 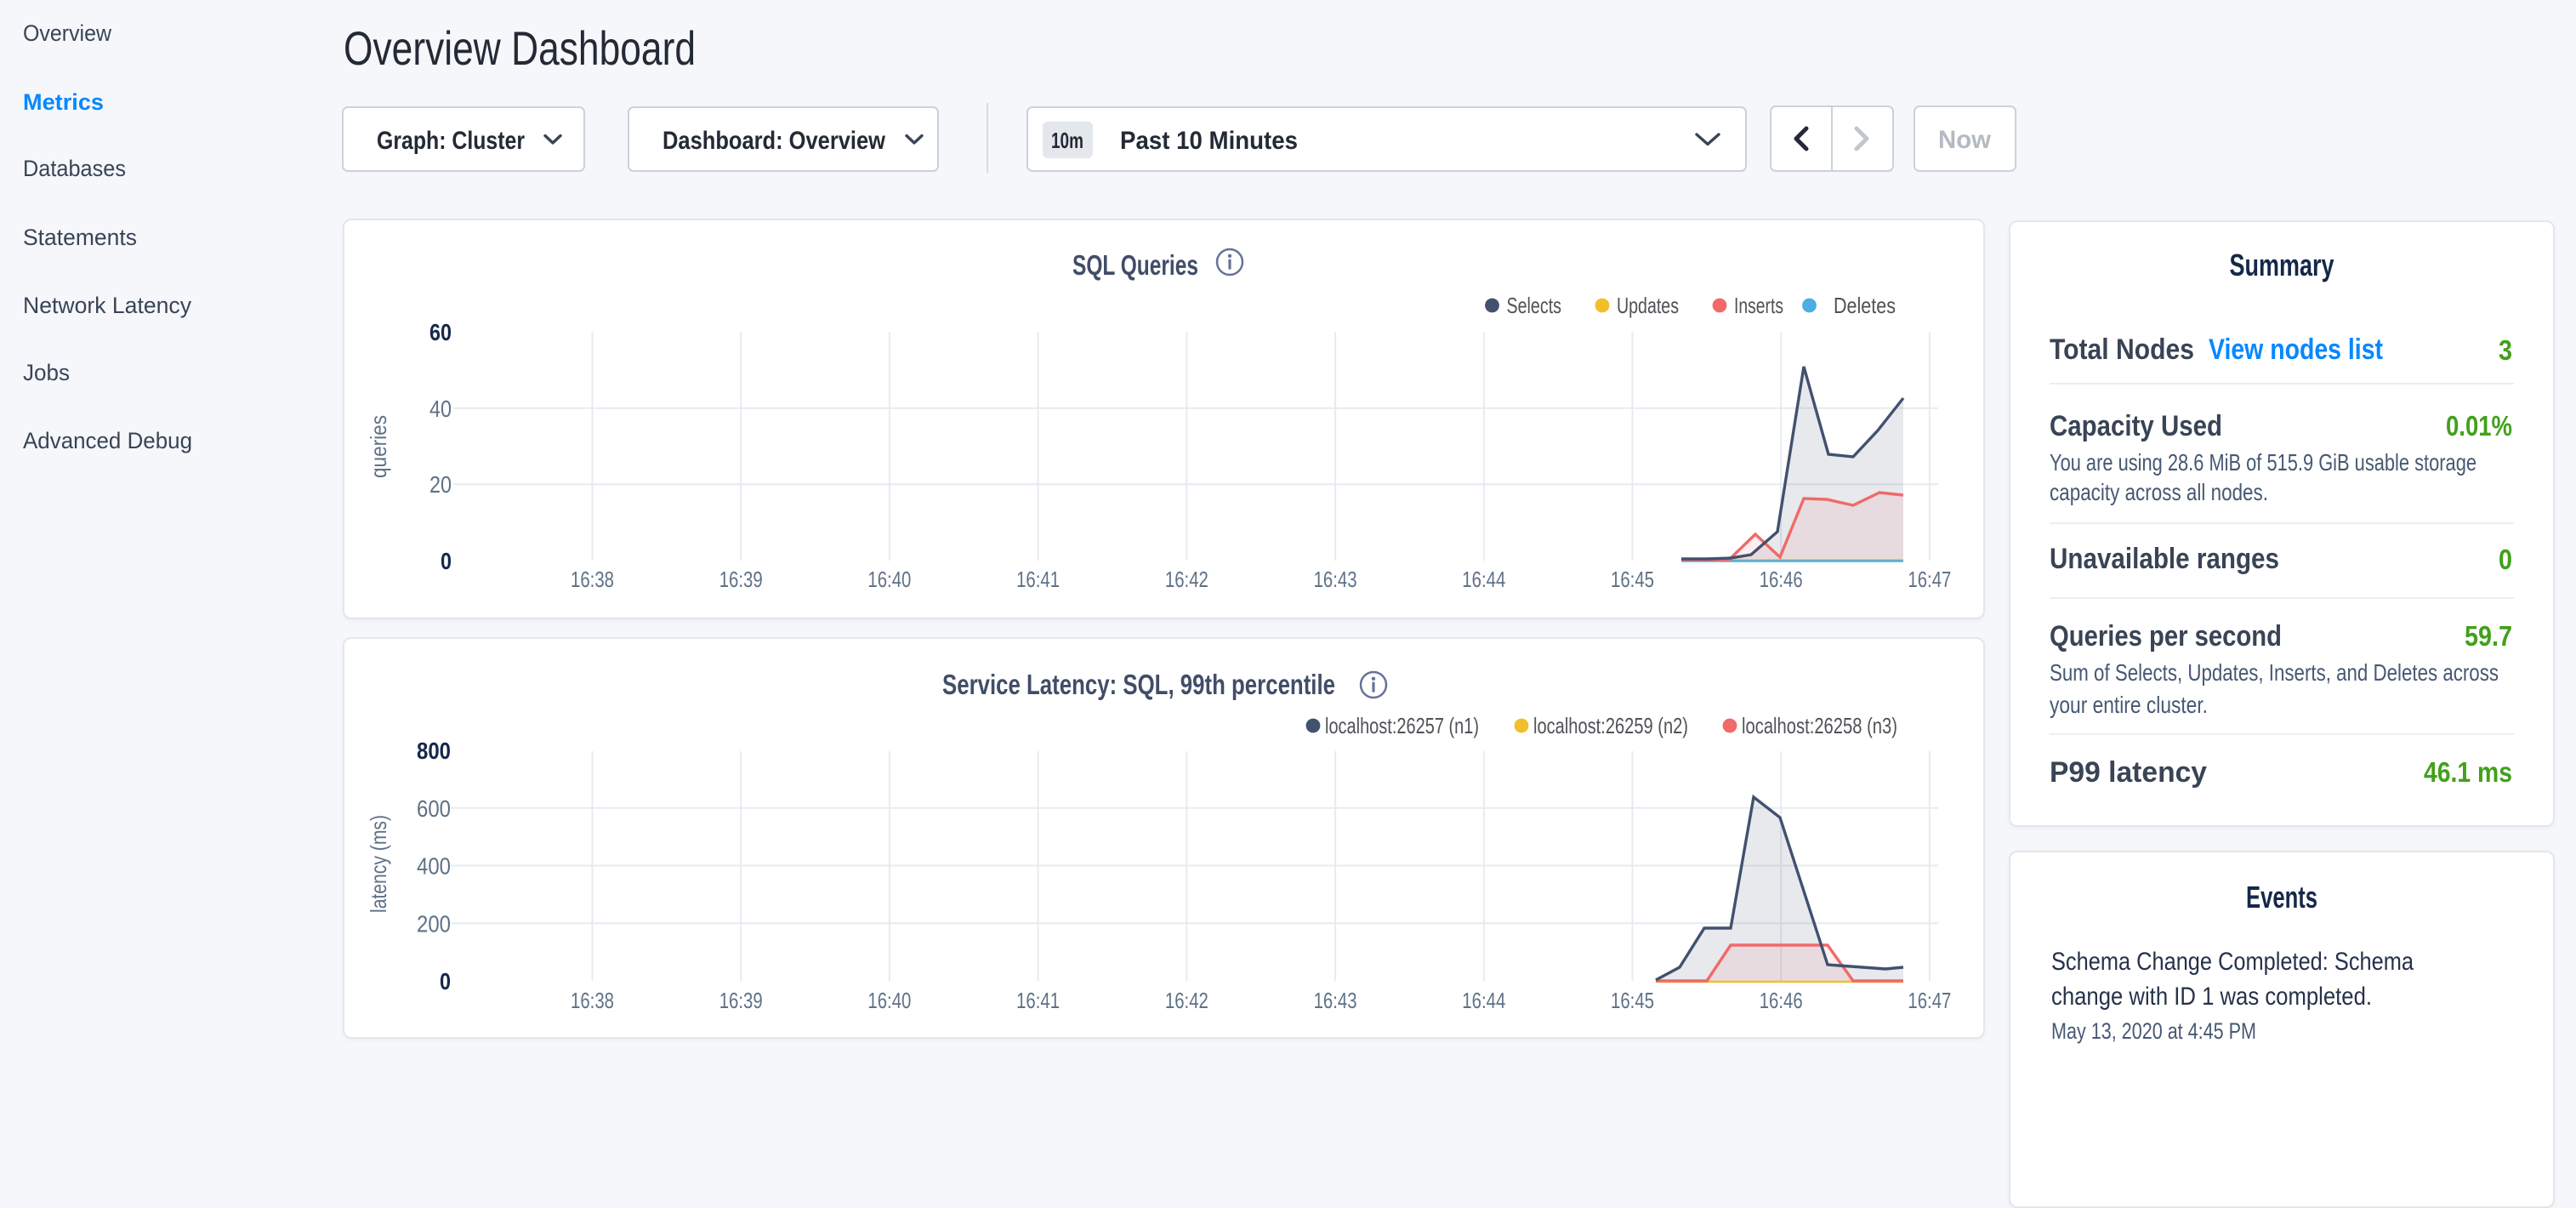 I want to click on svg-text: queries, so click(x=378, y=446).